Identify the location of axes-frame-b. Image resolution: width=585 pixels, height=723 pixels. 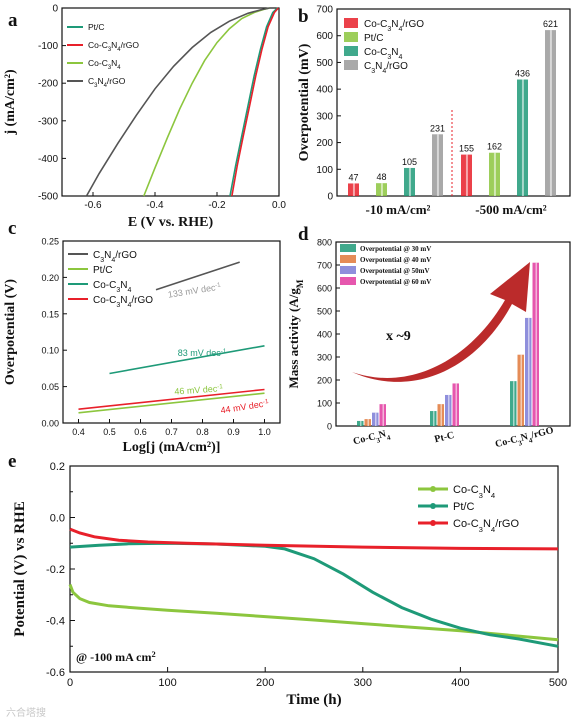
(453, 102).